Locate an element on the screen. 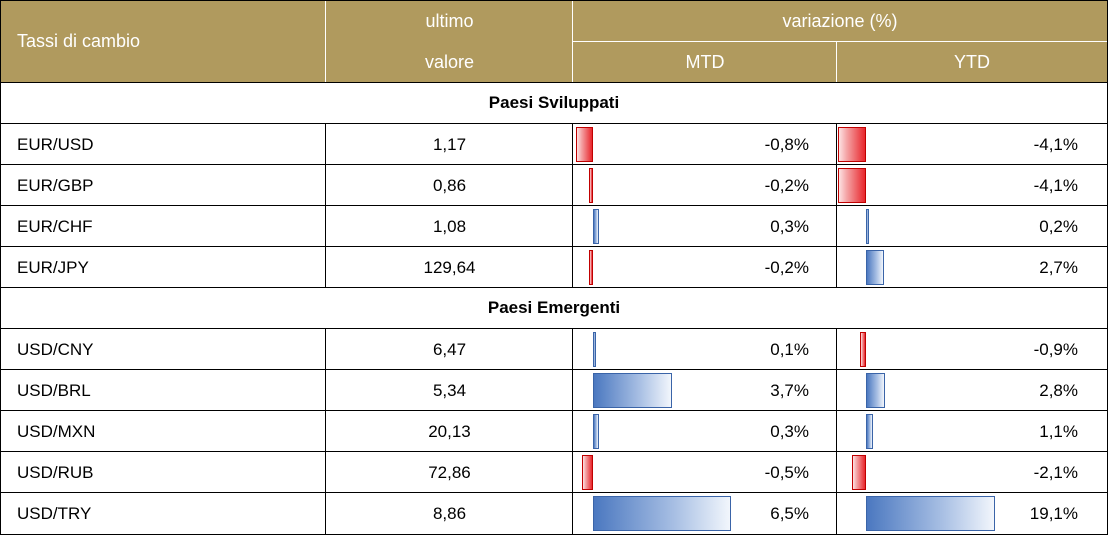 The height and width of the screenshot is (535, 1108). table-row: USD/TRY 8,86 6,5% 19,1% is located at coordinates (554, 513).